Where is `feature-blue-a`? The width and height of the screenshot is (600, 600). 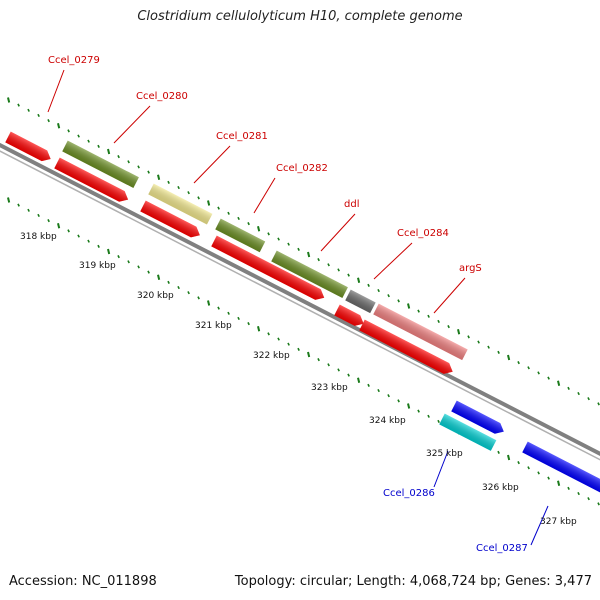 feature-blue-a is located at coordinates (478, 418).